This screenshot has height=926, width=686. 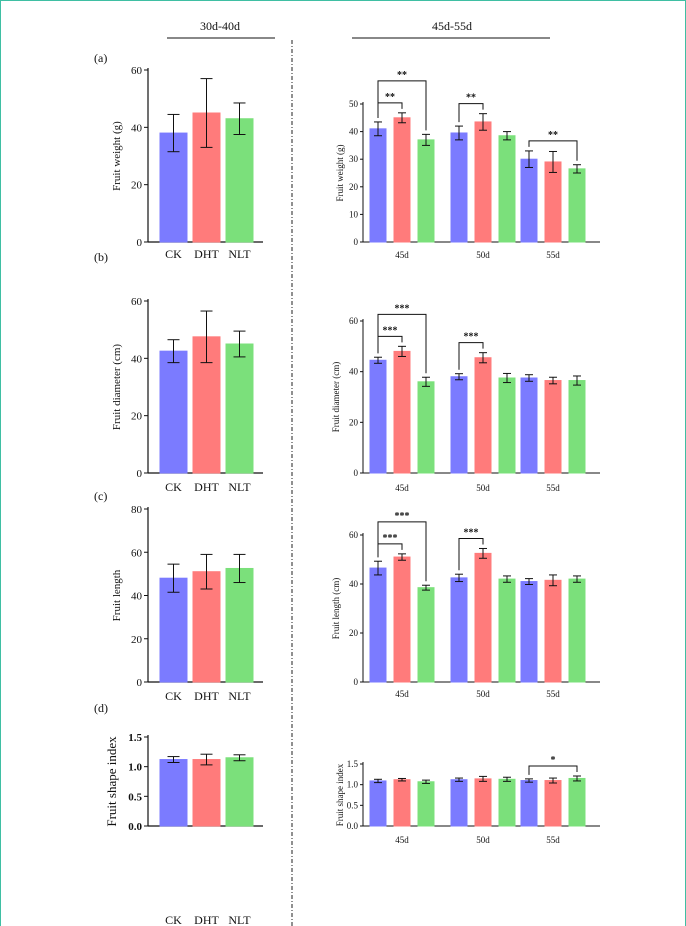 I want to click on y-tick-label: 50, so click(x=354, y=104).